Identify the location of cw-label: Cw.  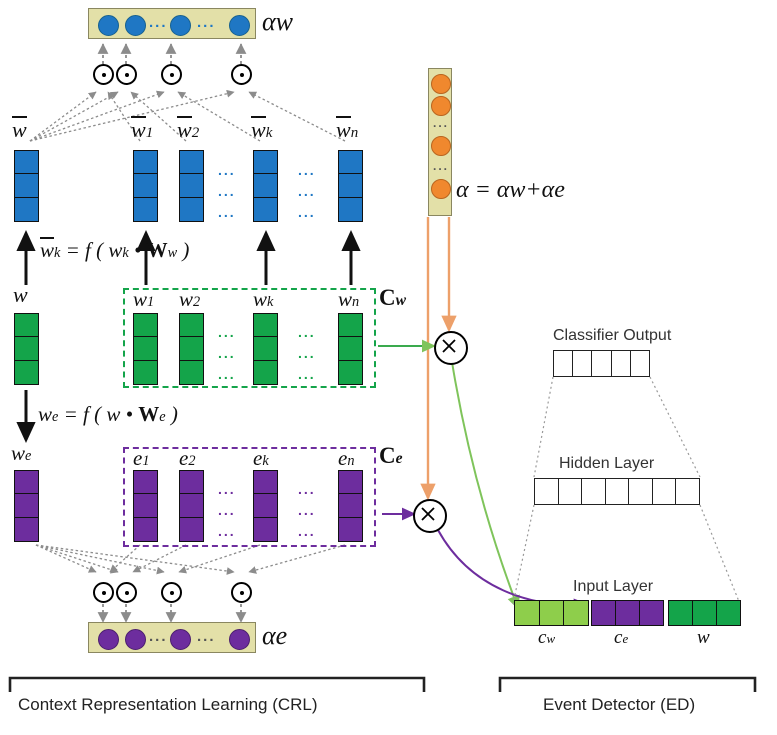
(393, 297).